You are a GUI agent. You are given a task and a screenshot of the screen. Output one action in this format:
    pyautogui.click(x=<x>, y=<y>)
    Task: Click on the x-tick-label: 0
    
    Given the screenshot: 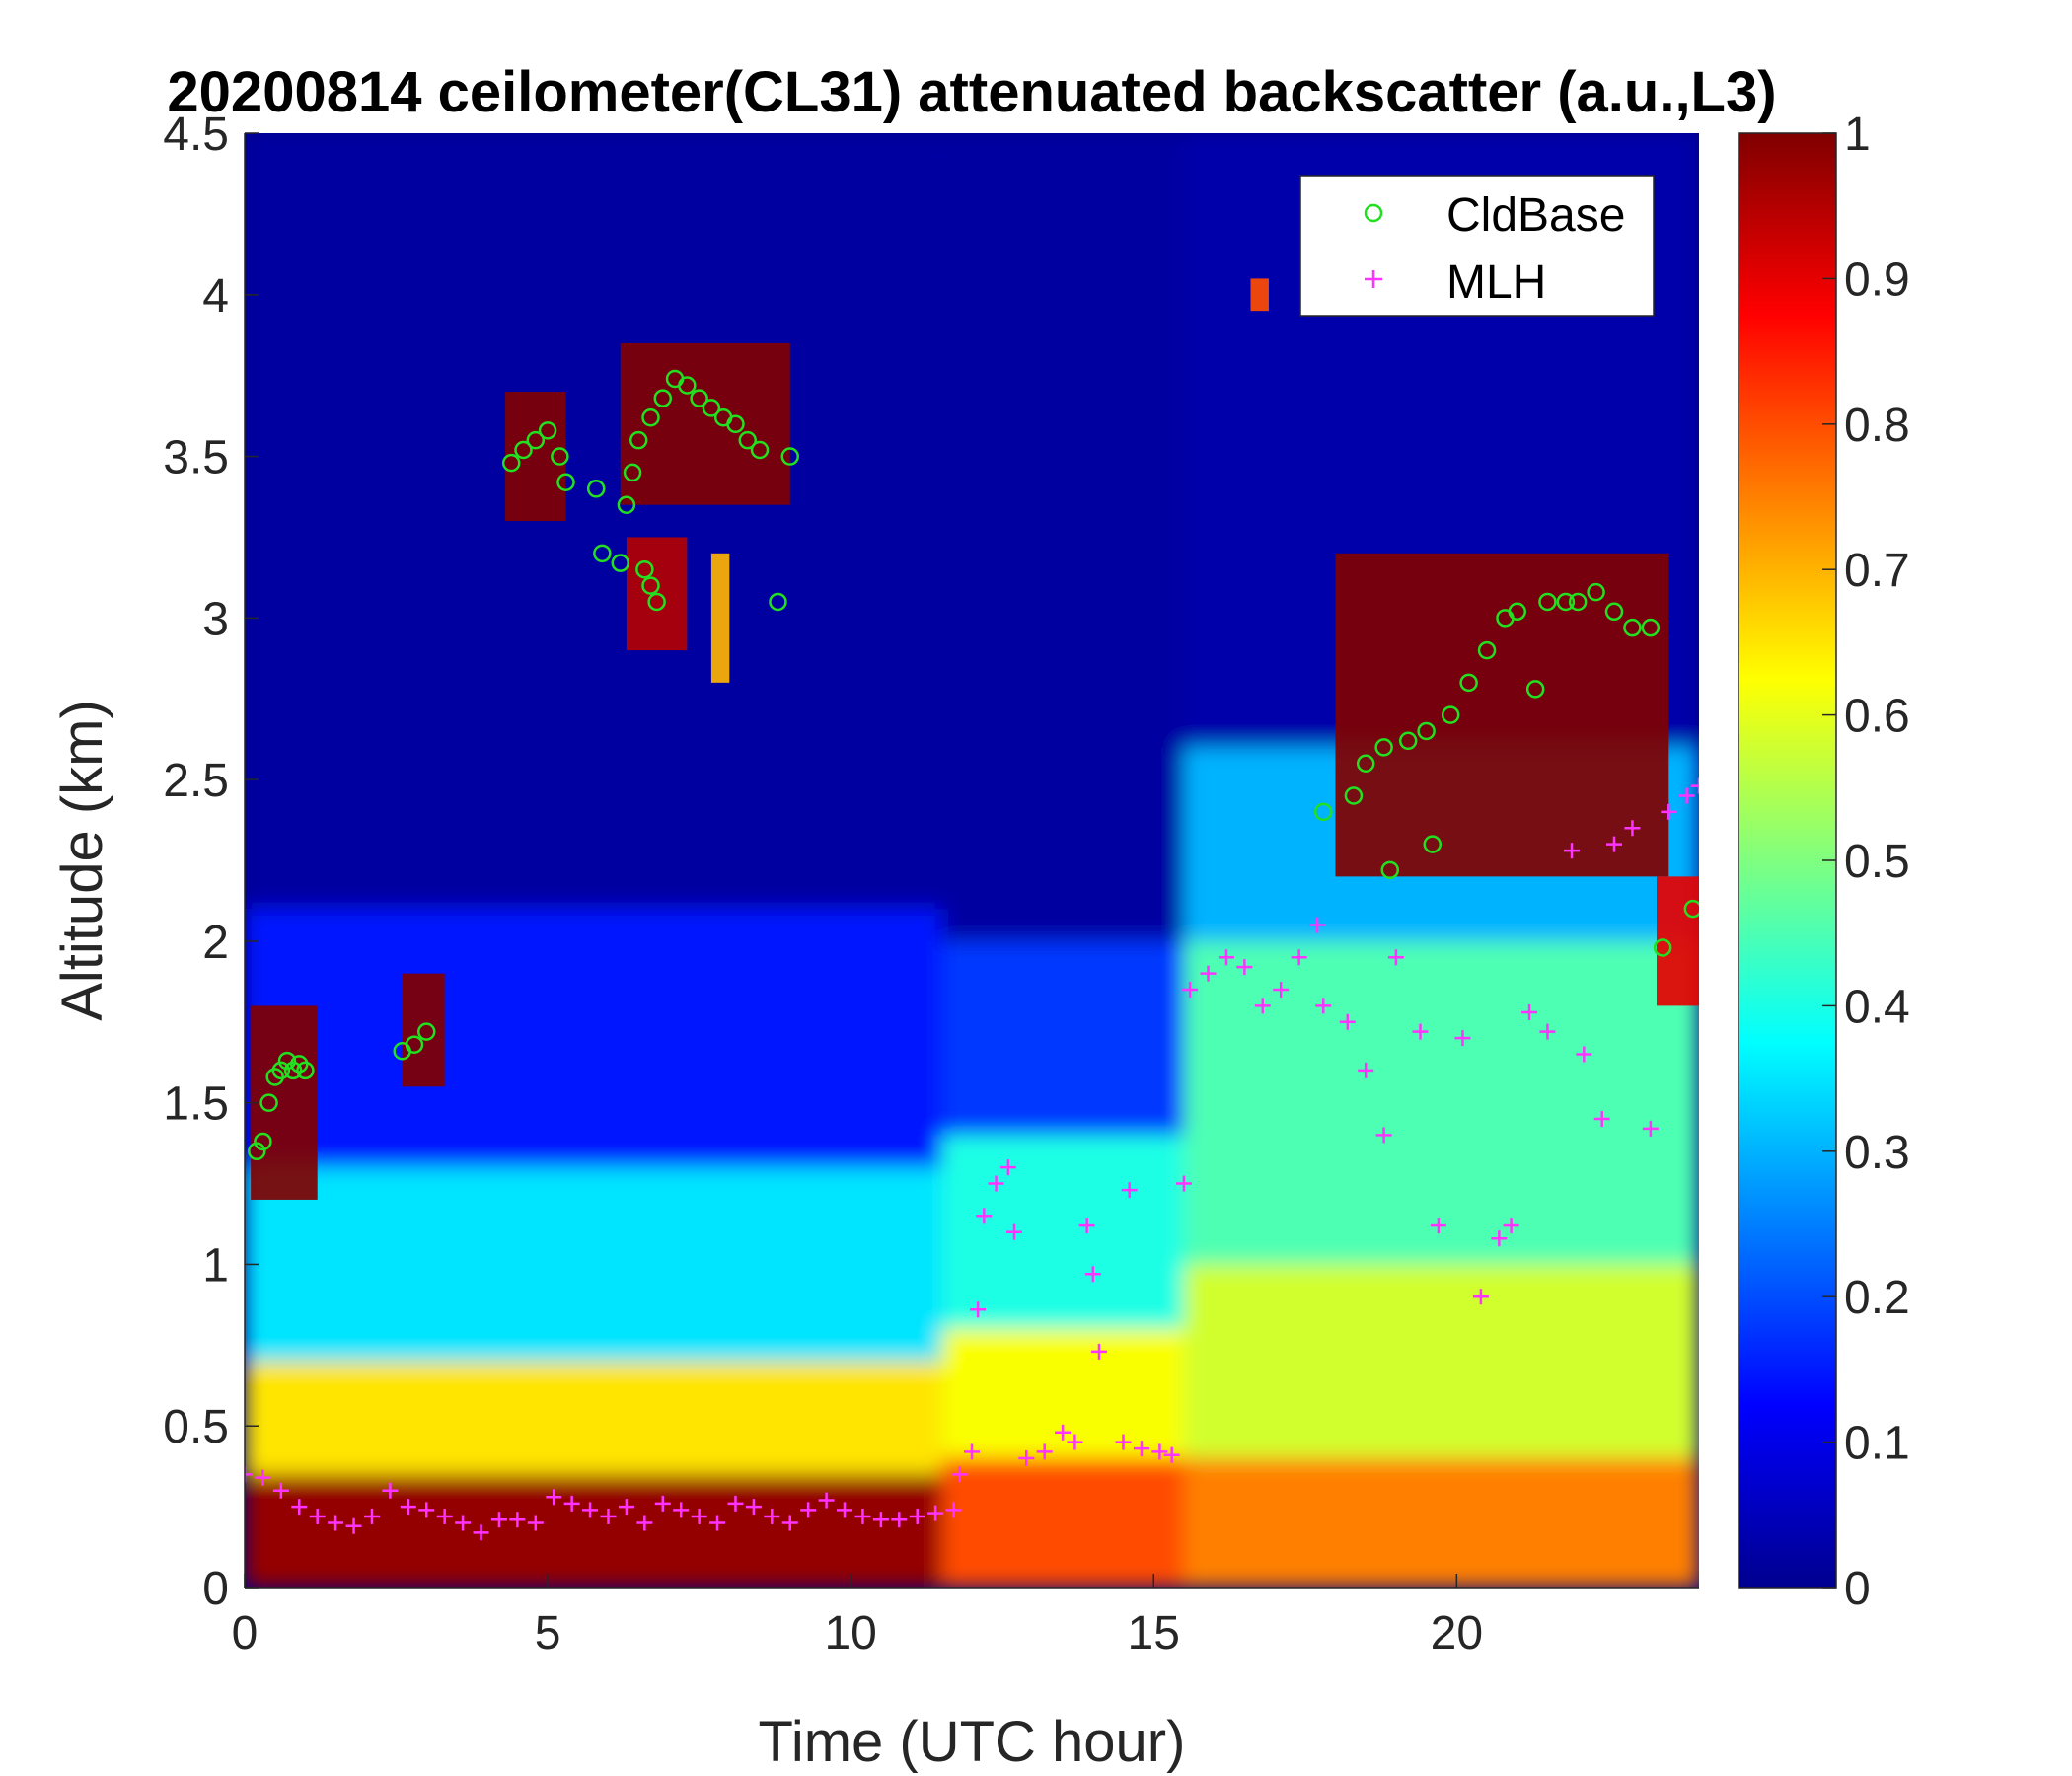 What is the action you would take?
    pyautogui.click(x=246, y=1633)
    